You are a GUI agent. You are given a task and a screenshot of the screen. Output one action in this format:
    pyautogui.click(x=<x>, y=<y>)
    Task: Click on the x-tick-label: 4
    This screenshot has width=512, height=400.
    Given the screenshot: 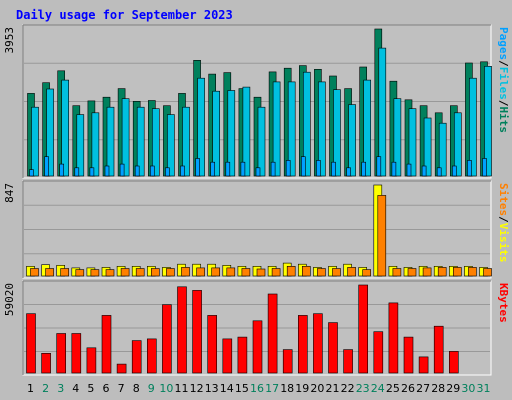 What is the action you would take?
    pyautogui.click(x=75, y=388)
    